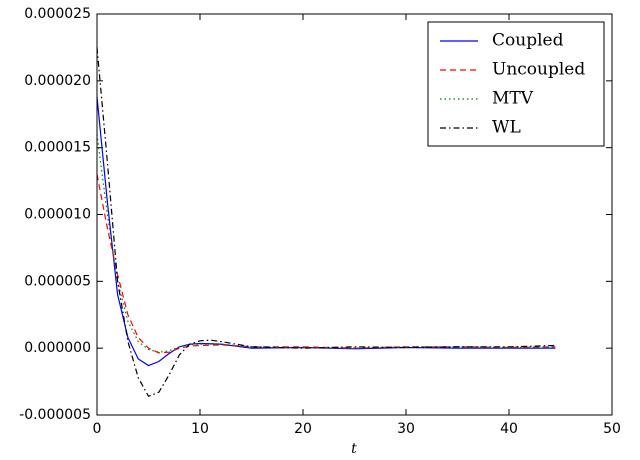 The height and width of the screenshot is (460, 640). What do you see at coordinates (506, 128) in the screenshot?
I see `legend-label: WL` at bounding box center [506, 128].